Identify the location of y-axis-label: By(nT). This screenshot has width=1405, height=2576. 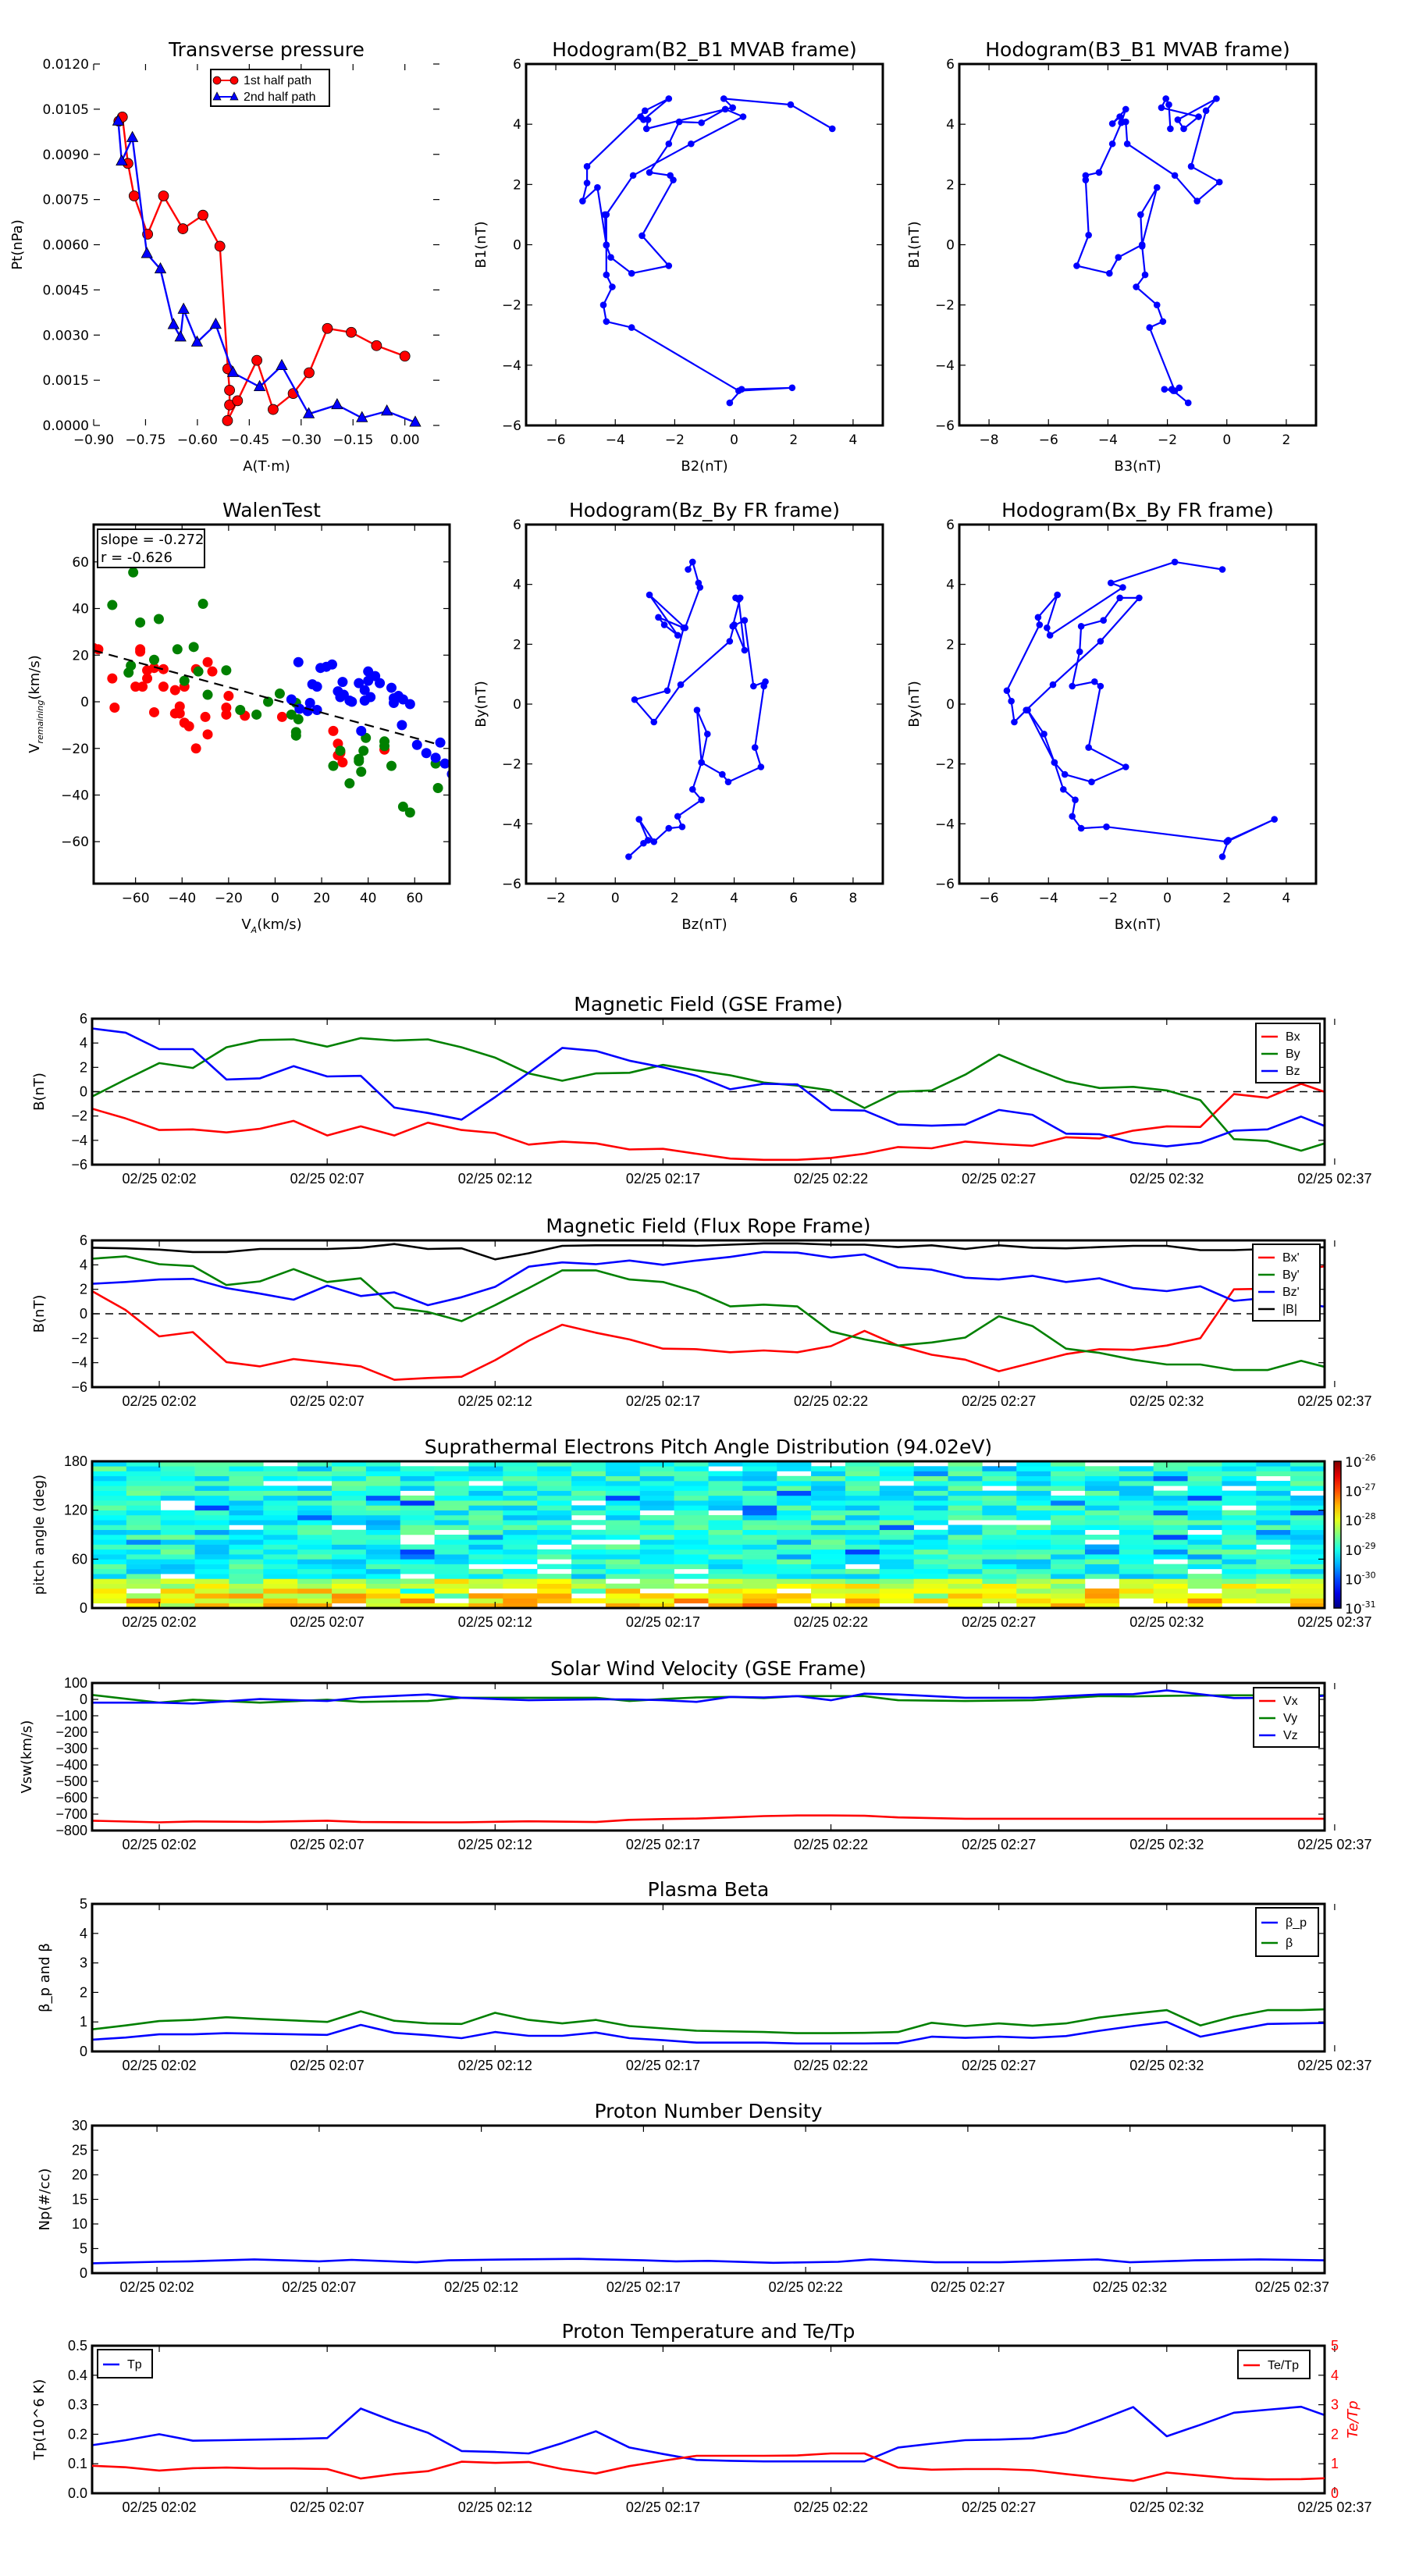
(914, 704).